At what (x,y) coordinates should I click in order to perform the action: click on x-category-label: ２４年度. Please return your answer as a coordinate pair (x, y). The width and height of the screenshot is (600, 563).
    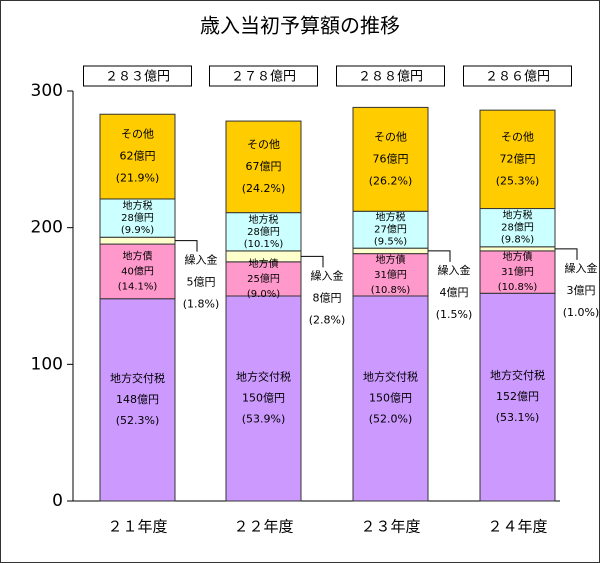
    Looking at the image, I should click on (517, 527).